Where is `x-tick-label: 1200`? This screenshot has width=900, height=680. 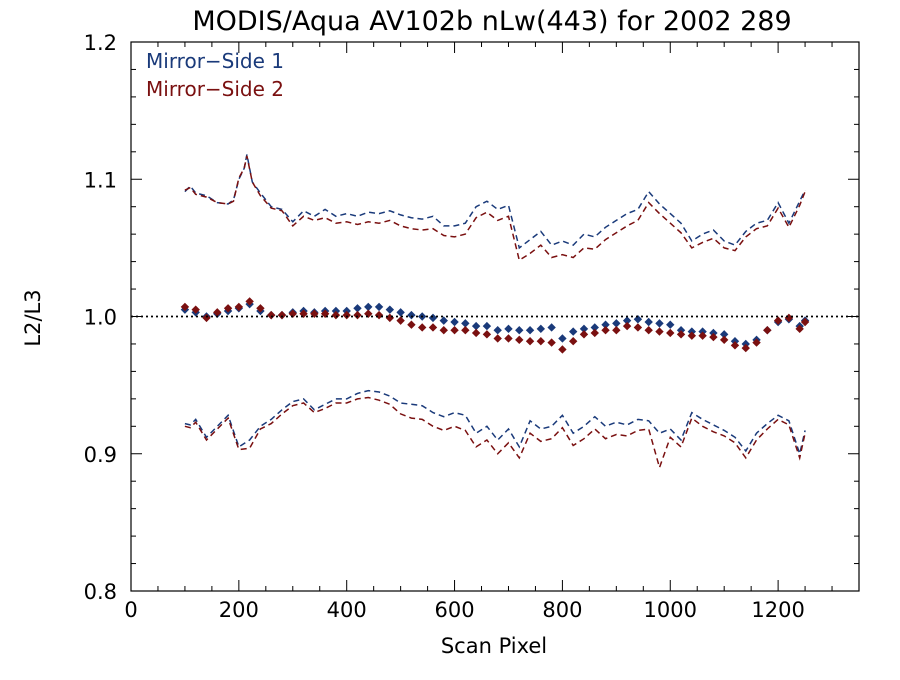
x-tick-label: 1200 is located at coordinates (777, 610).